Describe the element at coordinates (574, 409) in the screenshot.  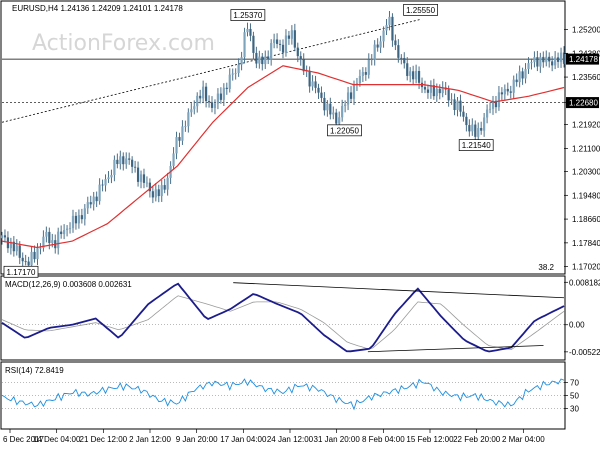
I see `rsi-y-tick-label: 30` at that location.